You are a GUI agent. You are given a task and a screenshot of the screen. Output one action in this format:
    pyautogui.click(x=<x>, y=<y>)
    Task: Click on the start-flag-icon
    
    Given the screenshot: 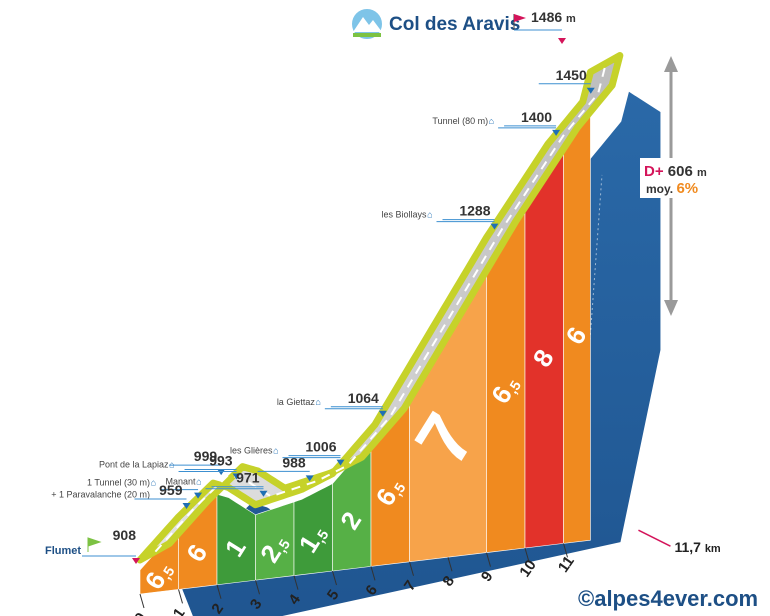 What is the action you would take?
    pyautogui.click(x=94, y=544)
    